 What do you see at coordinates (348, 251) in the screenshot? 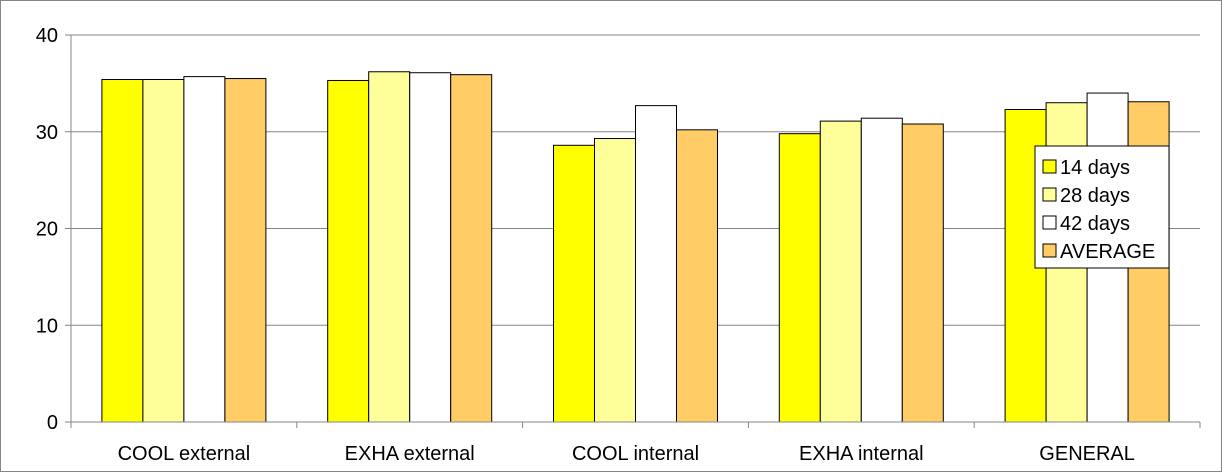
I see `bar-14-days-exha-external` at bounding box center [348, 251].